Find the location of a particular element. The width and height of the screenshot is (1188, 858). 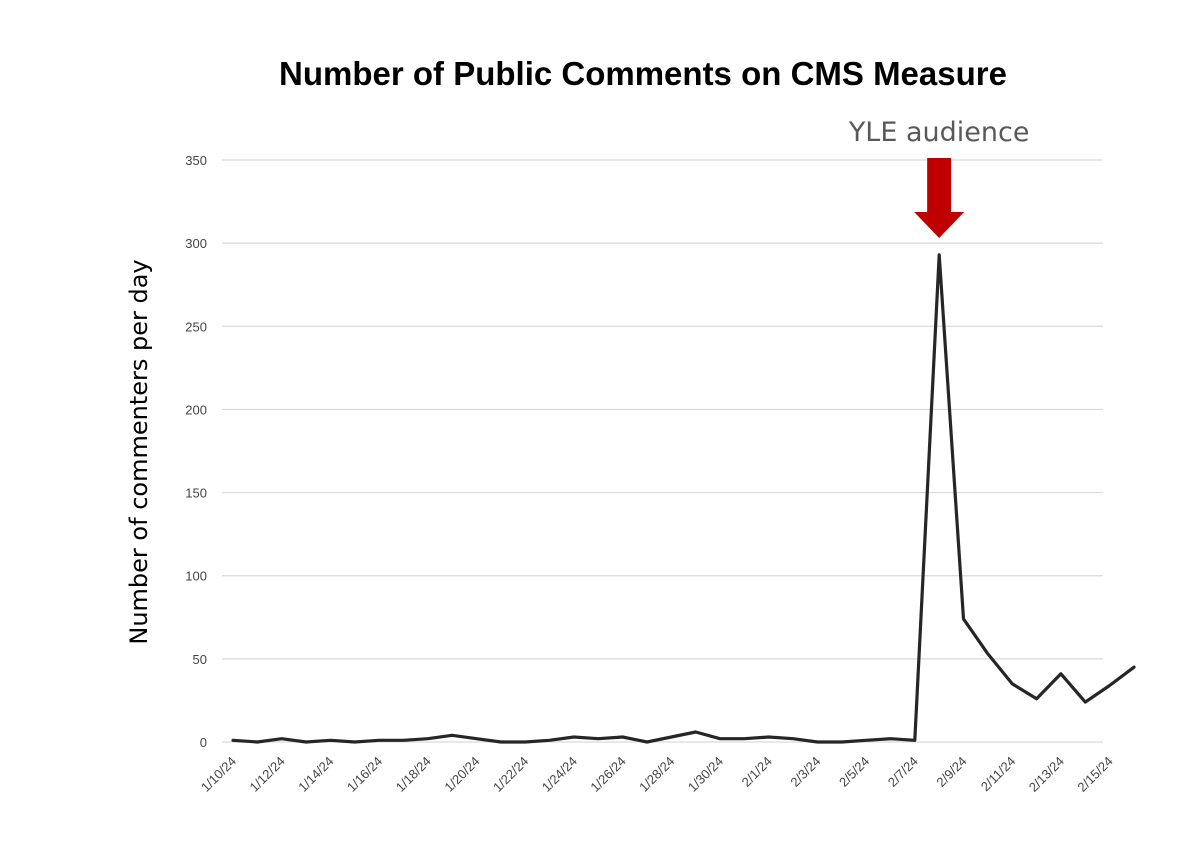

x-tick-label: 1/24/24 is located at coordinates (559, 774).